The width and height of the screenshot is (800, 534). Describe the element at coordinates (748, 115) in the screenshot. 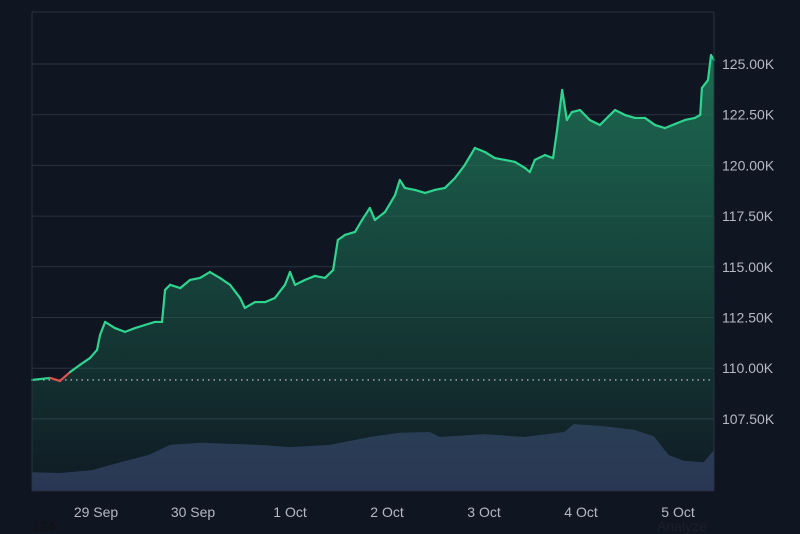

I see `y-tick-label: 122.50K` at that location.